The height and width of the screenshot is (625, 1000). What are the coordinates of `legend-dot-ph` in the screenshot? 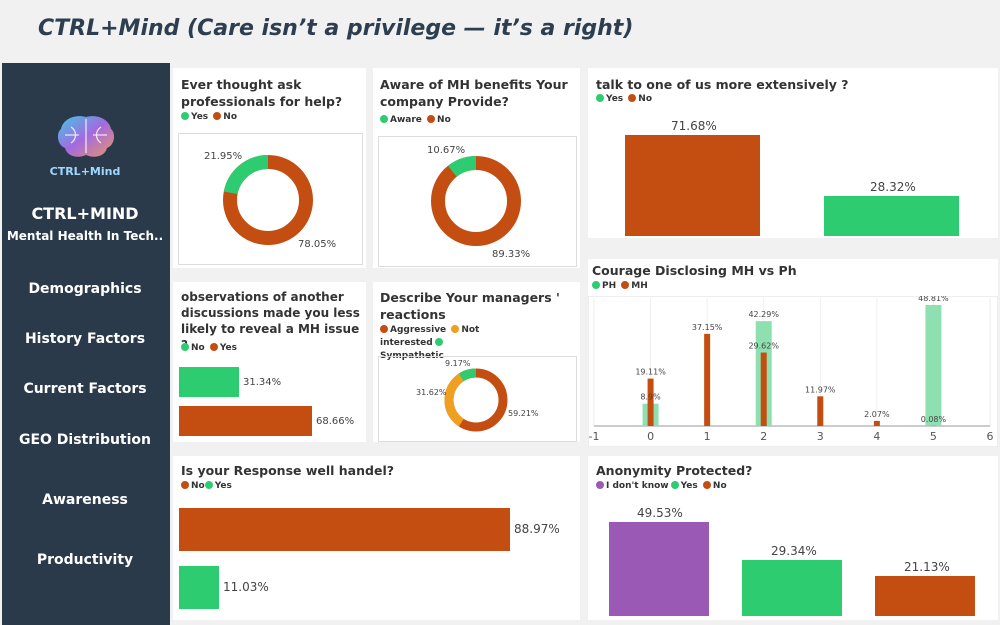 It's located at (596, 285).